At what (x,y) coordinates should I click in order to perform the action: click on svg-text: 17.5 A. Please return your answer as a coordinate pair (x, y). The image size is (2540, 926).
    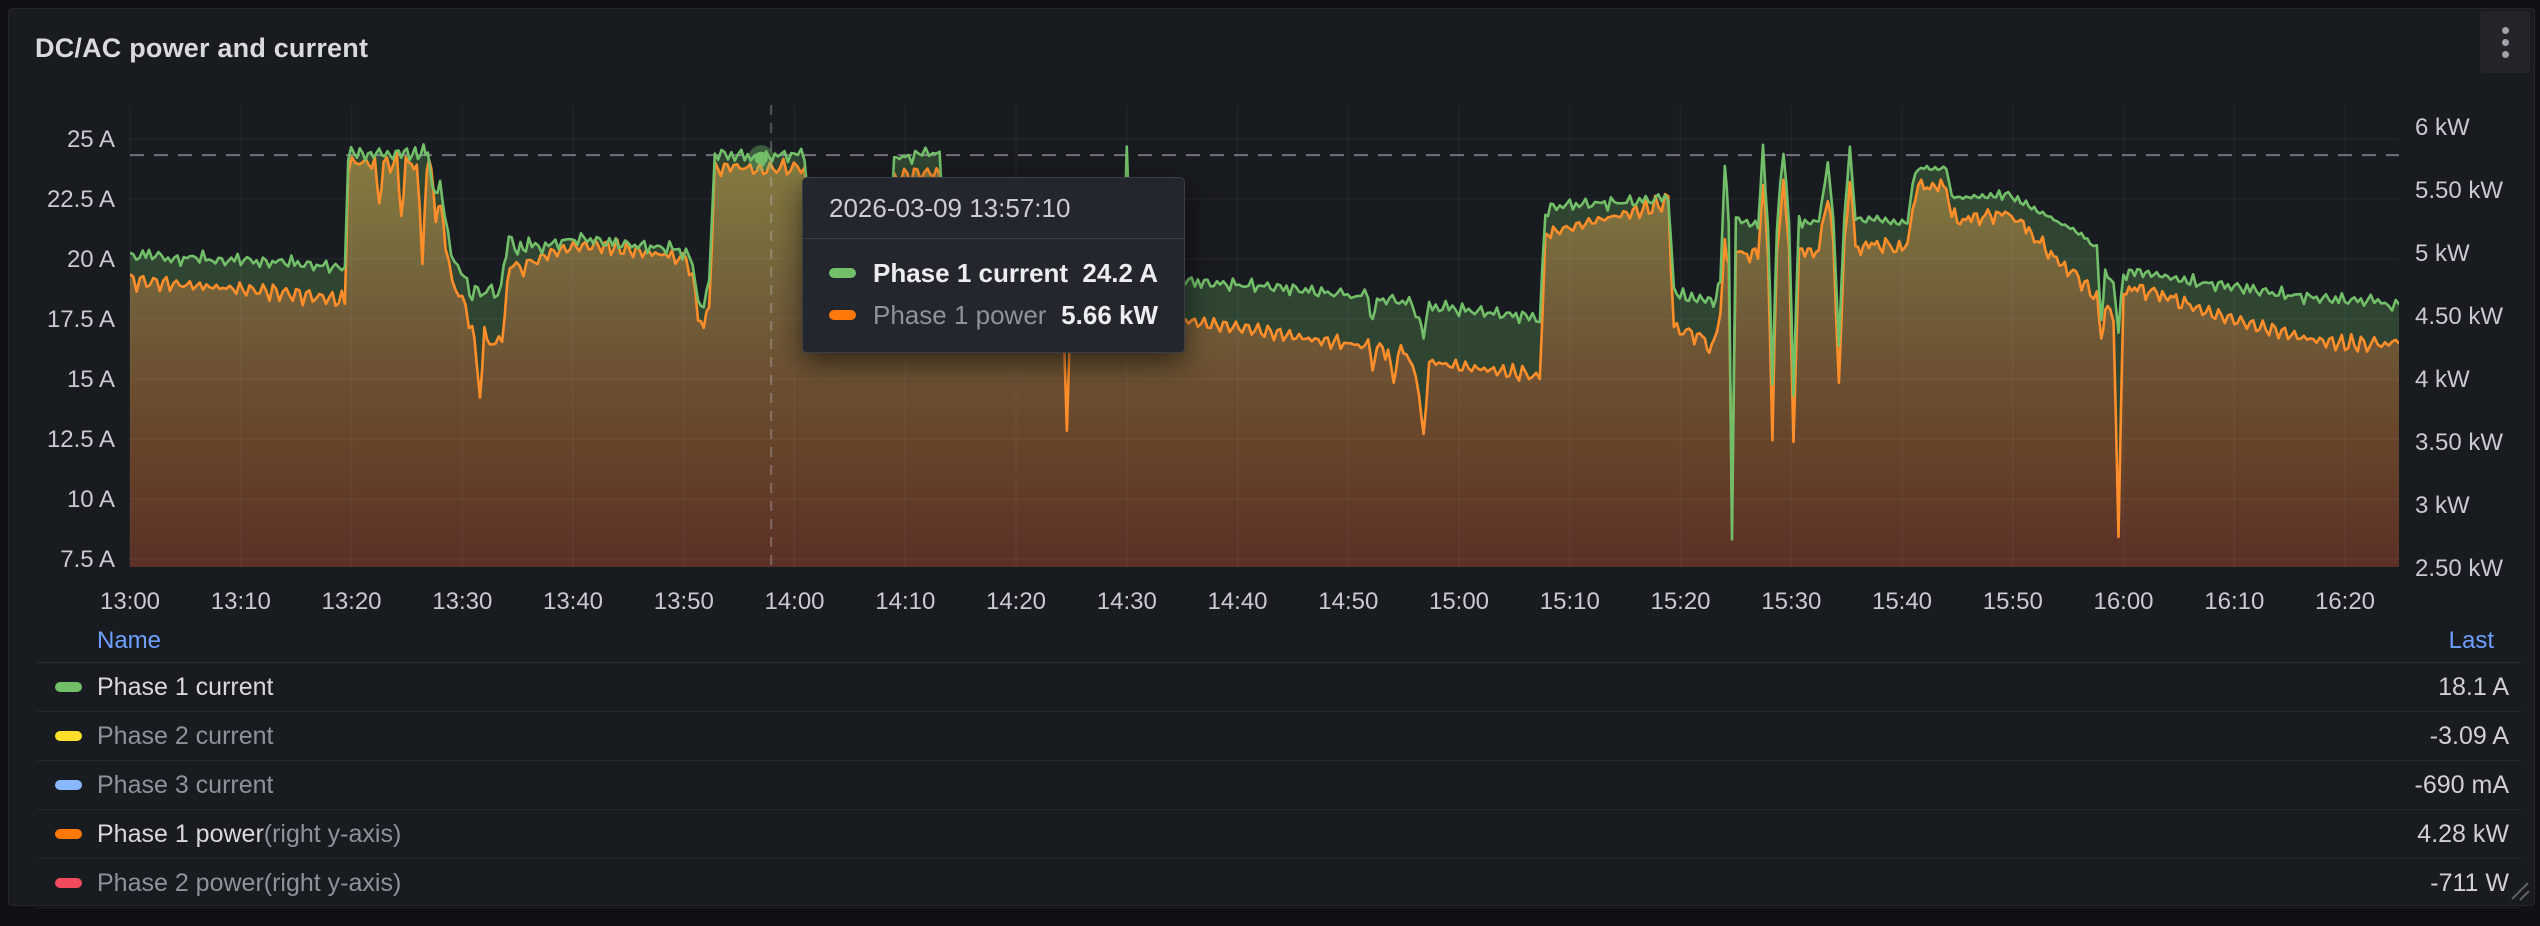
    Looking at the image, I should click on (81, 319).